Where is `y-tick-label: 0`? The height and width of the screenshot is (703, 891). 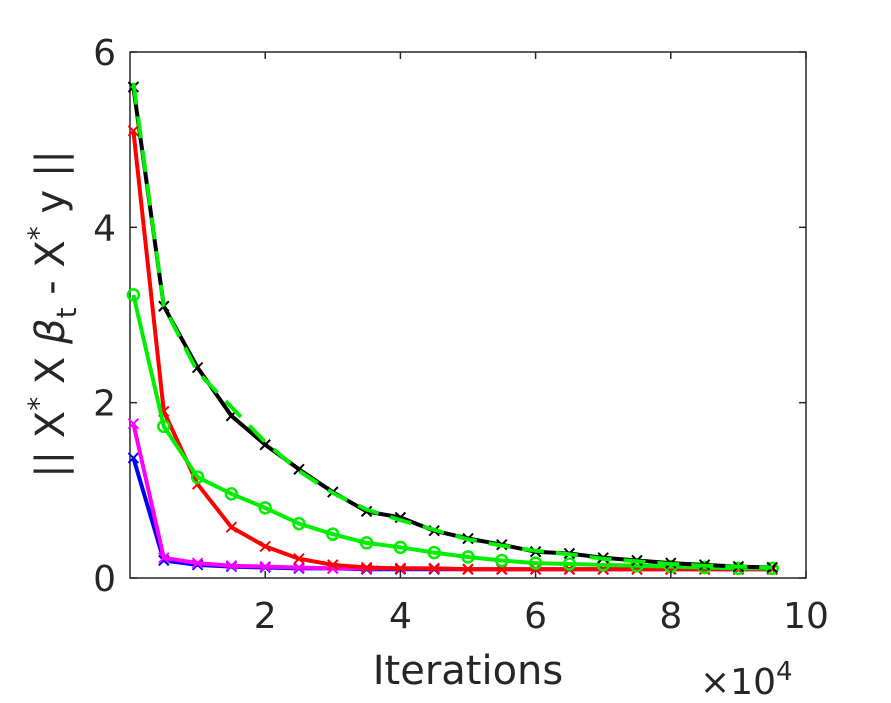 y-tick-label: 0 is located at coordinates (104, 579).